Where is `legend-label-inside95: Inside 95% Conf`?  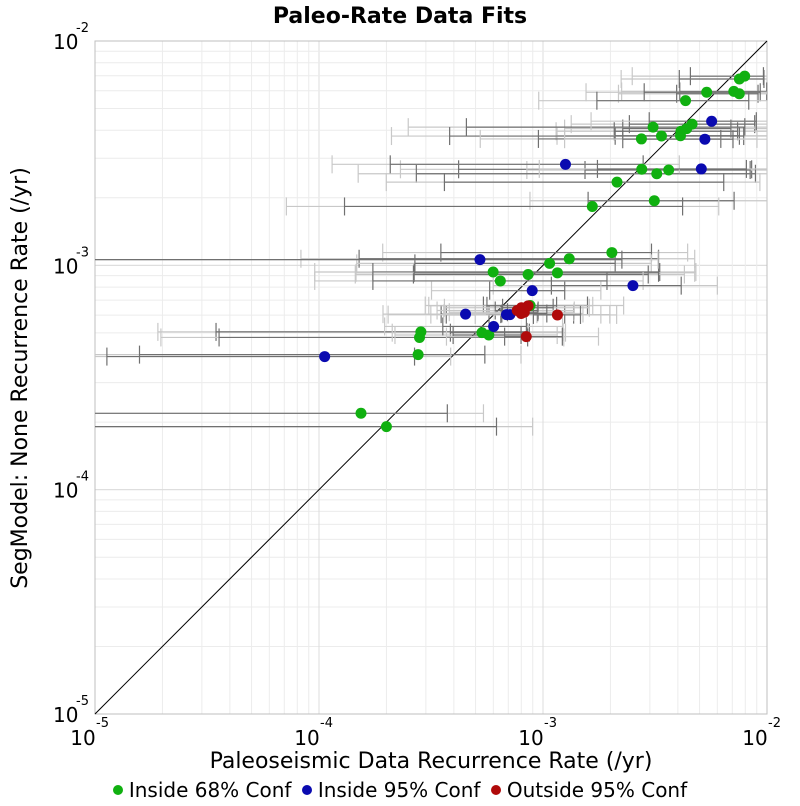 legend-label-inside95: Inside 95% Conf is located at coordinates (399, 790).